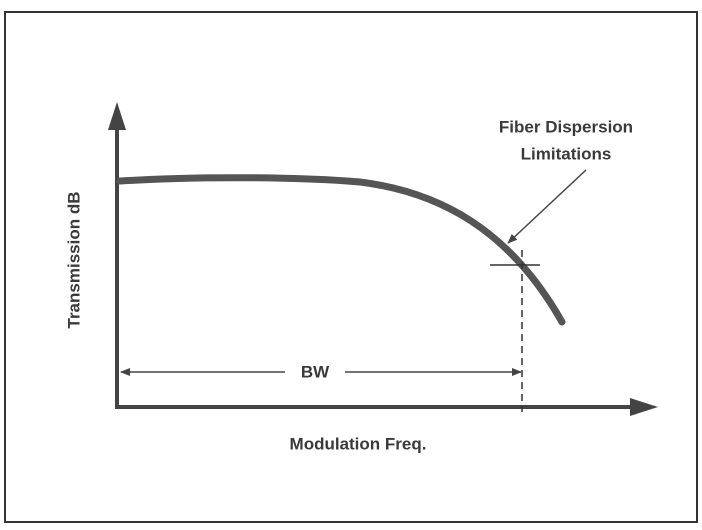 This screenshot has width=702, height=530. What do you see at coordinates (566, 153) in the screenshot?
I see `annotation-line: Limitations` at bounding box center [566, 153].